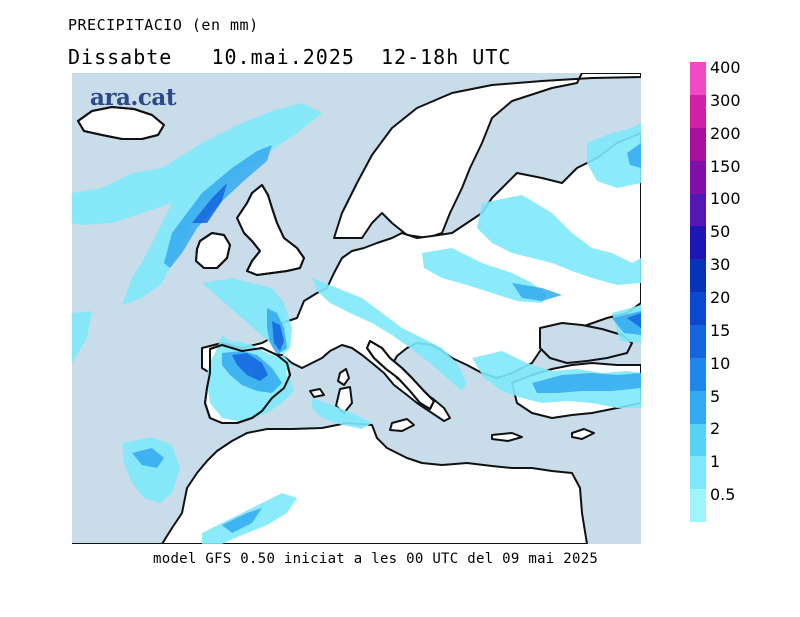 This screenshot has height=617, width=800. What do you see at coordinates (583, 434) in the screenshot?
I see `land-cyprus` at bounding box center [583, 434].